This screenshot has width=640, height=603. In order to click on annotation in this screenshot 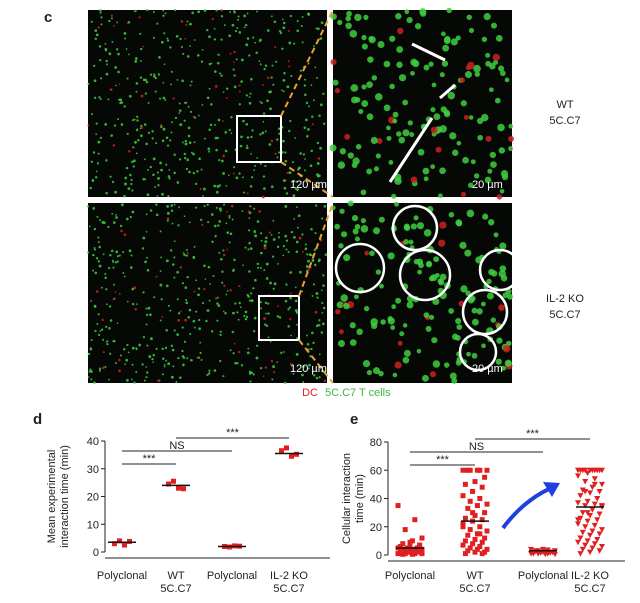, I will do `click(360, 268)`.